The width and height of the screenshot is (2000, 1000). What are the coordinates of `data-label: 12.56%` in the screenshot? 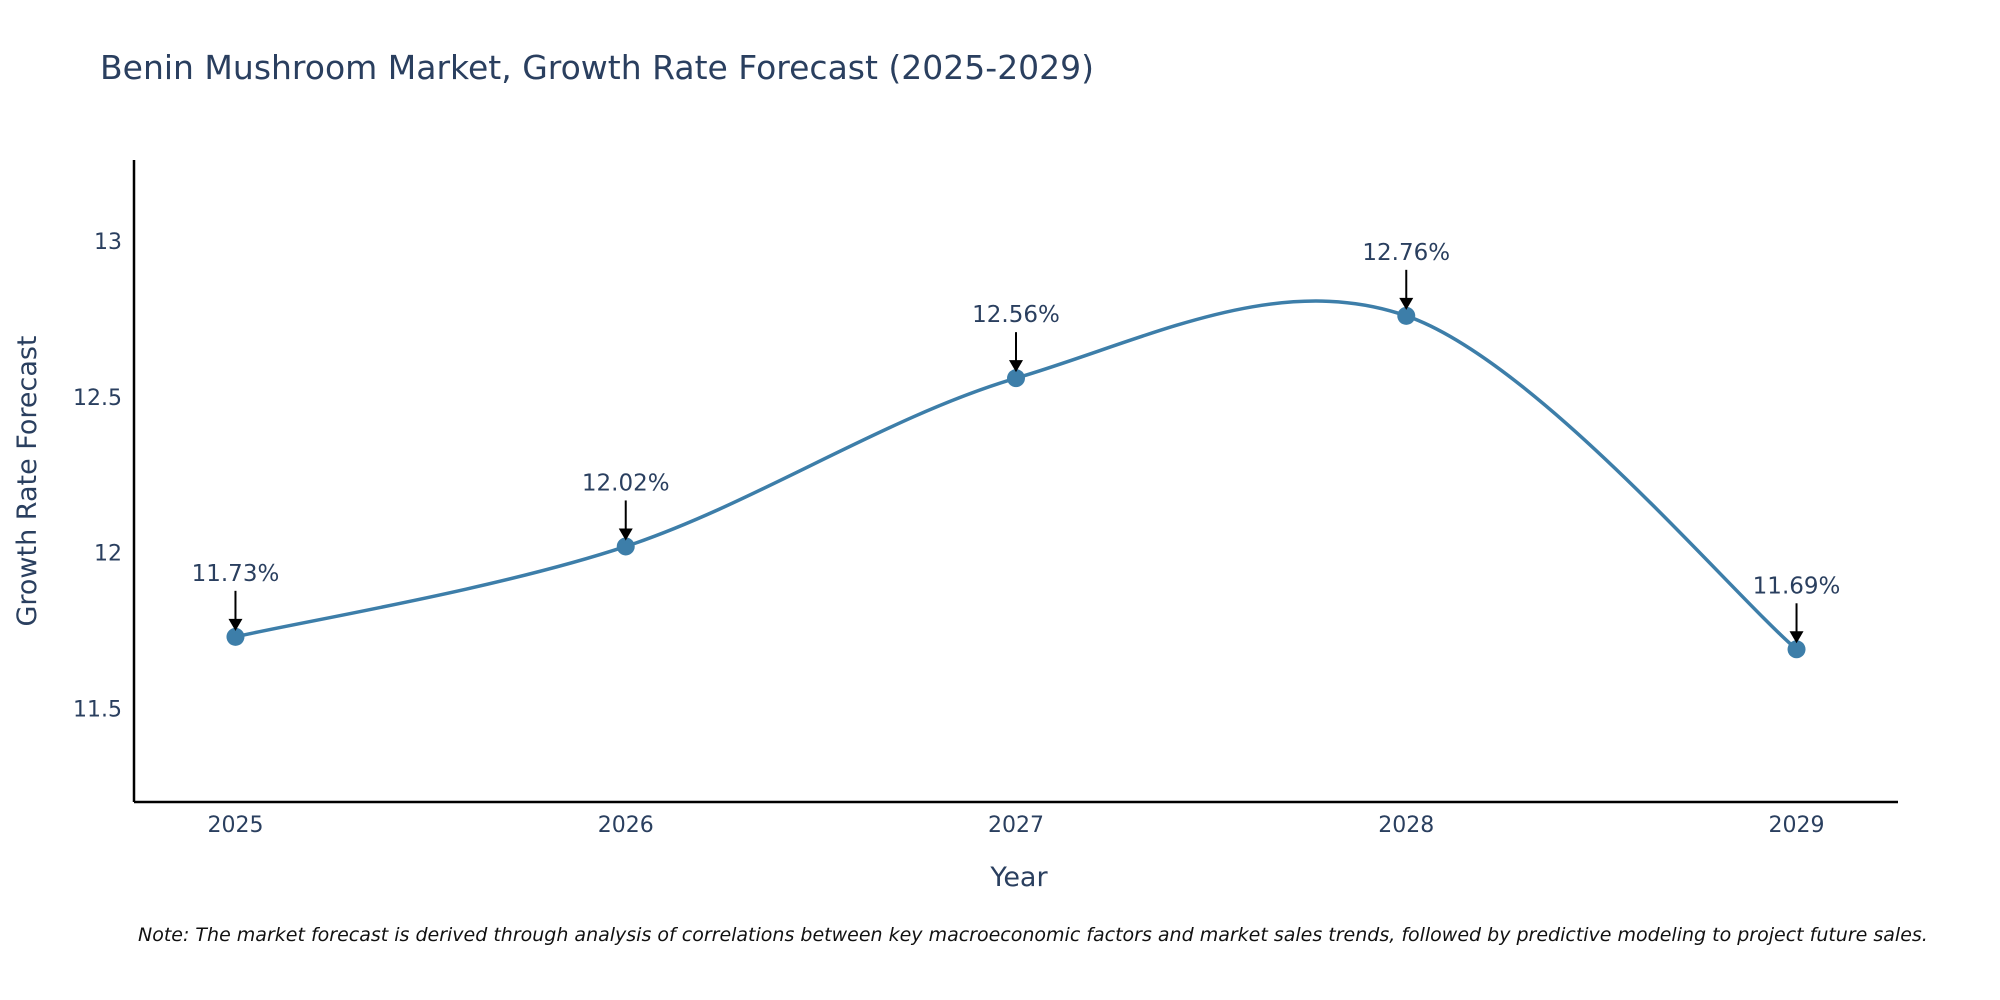 It's located at (1016, 315).